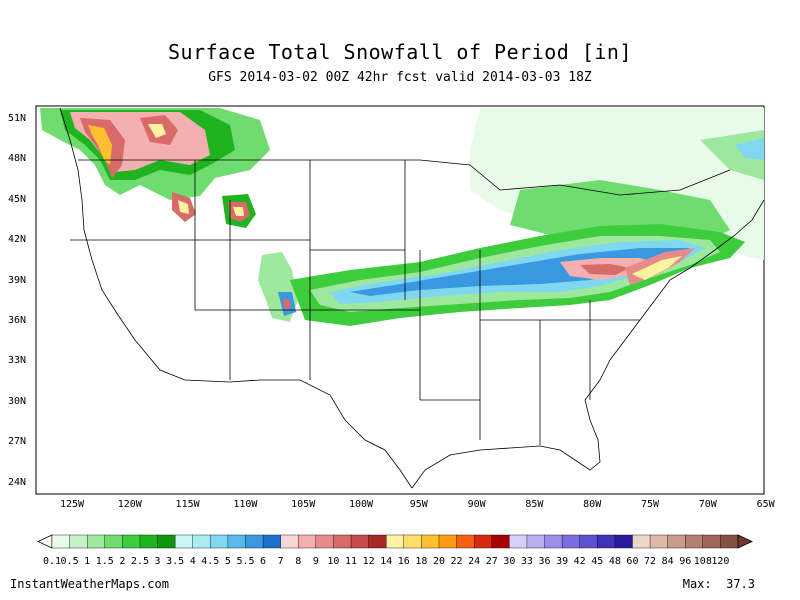 The image size is (800, 600). I want to click on colorbar-tick-label: 8, so click(298, 561).